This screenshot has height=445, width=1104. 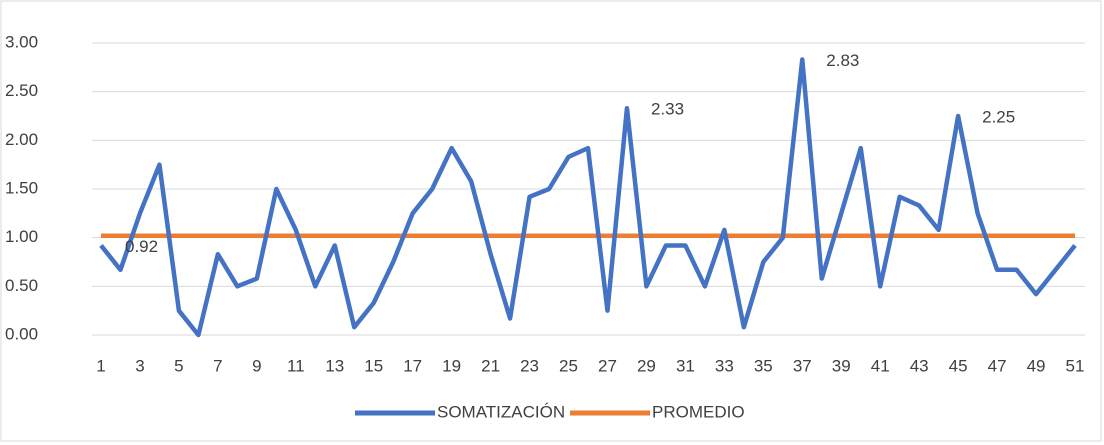 I want to click on x-tick-label: 43, so click(x=919, y=365).